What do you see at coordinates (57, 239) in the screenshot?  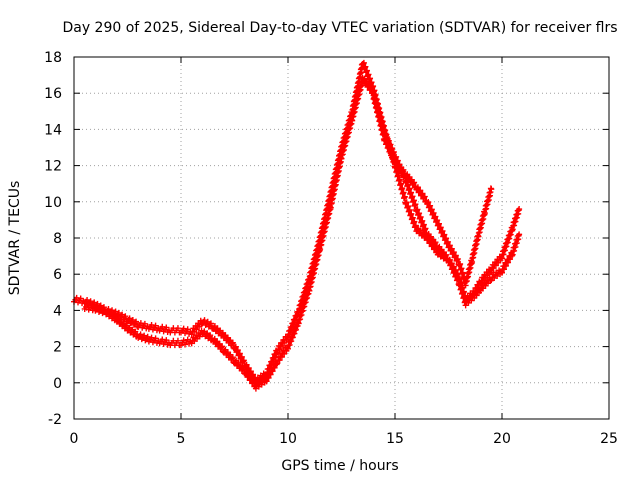 I see `y-tick-label: 8` at bounding box center [57, 239].